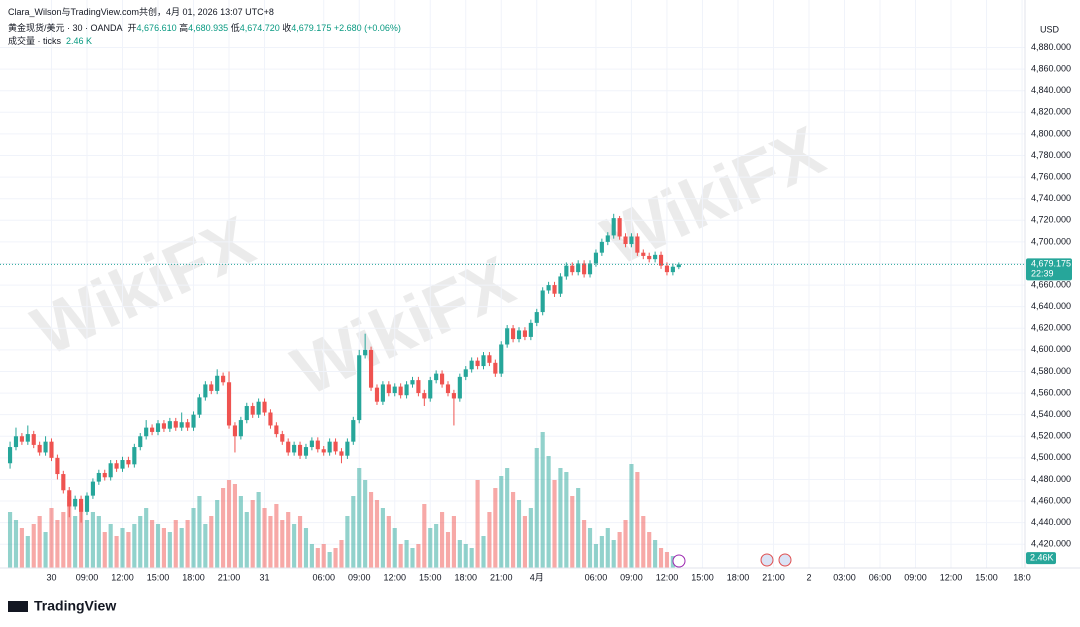 This screenshot has height=627, width=1080. I want to click on volume-label: 成交量 · ticks, so click(34, 41).